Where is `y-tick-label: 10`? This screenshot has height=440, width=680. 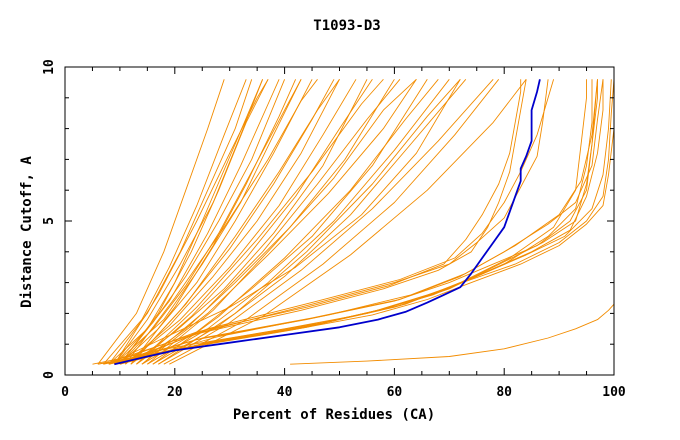 y-tick-label: 10 is located at coordinates (49, 67).